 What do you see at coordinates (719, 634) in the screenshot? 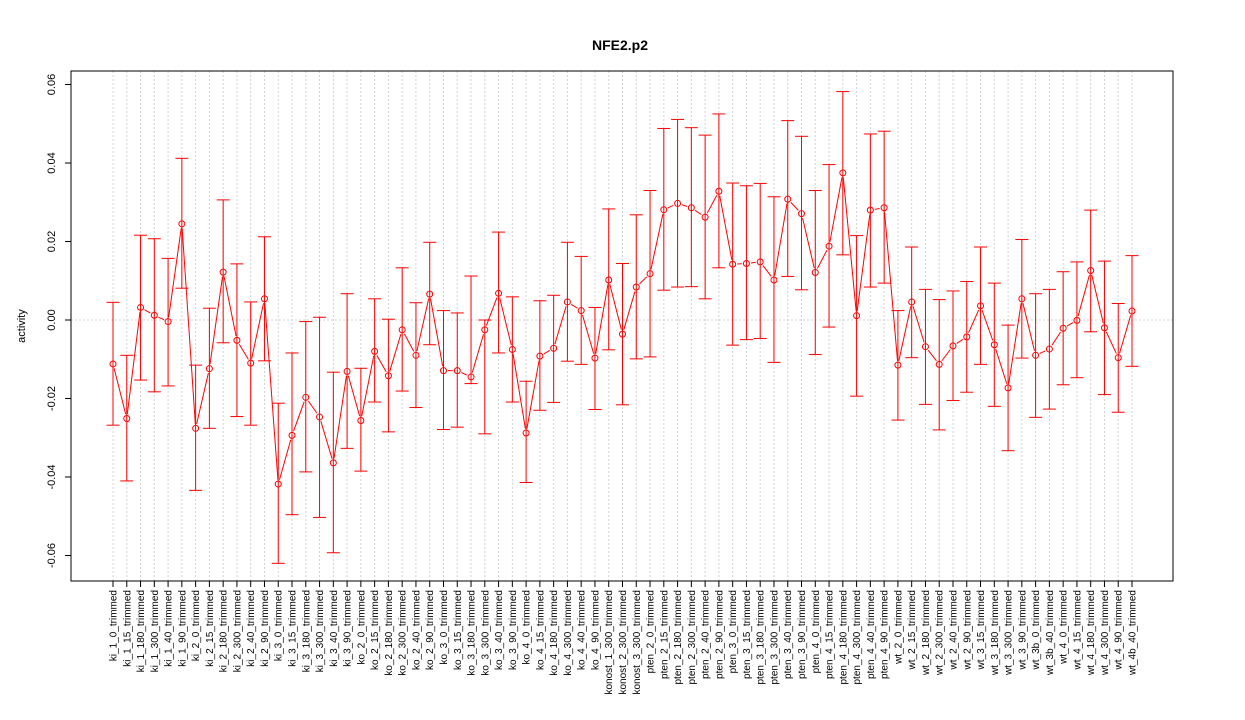
I see `x-tick-label: pten_2_90_trimmed` at bounding box center [719, 634].